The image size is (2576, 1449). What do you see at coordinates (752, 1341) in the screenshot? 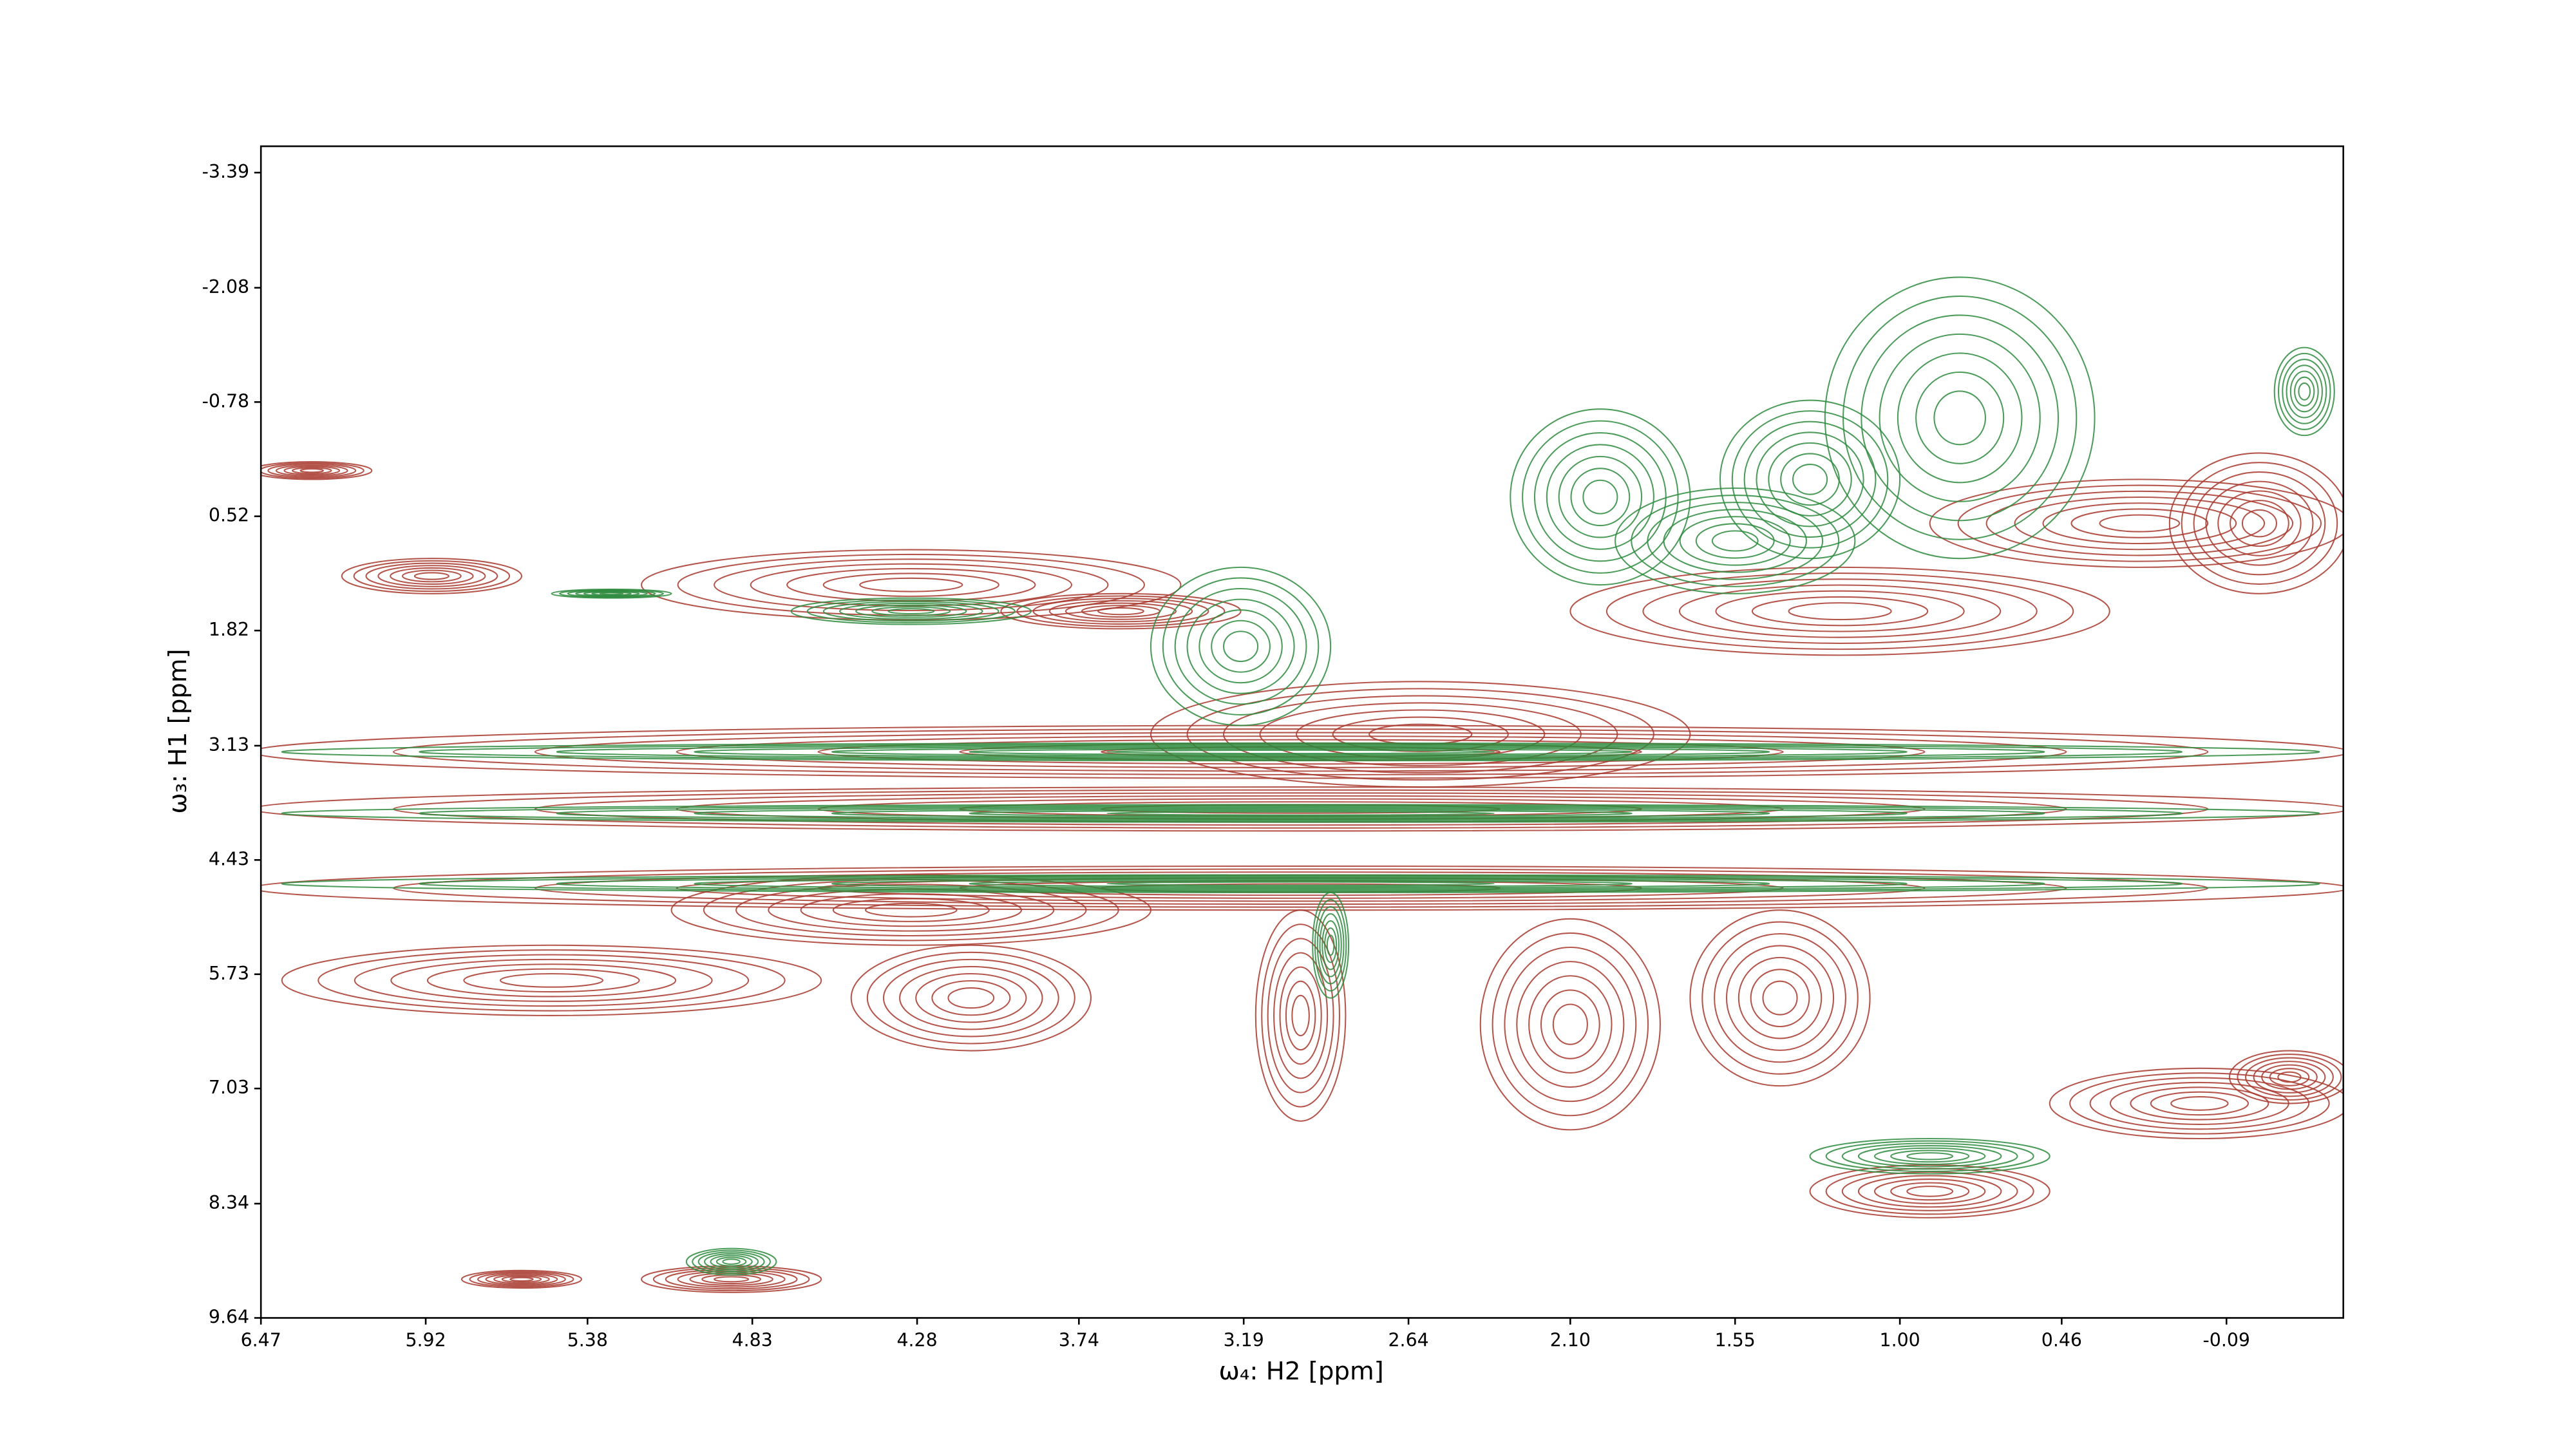
I see `x-tick-label: 4.83` at bounding box center [752, 1341].